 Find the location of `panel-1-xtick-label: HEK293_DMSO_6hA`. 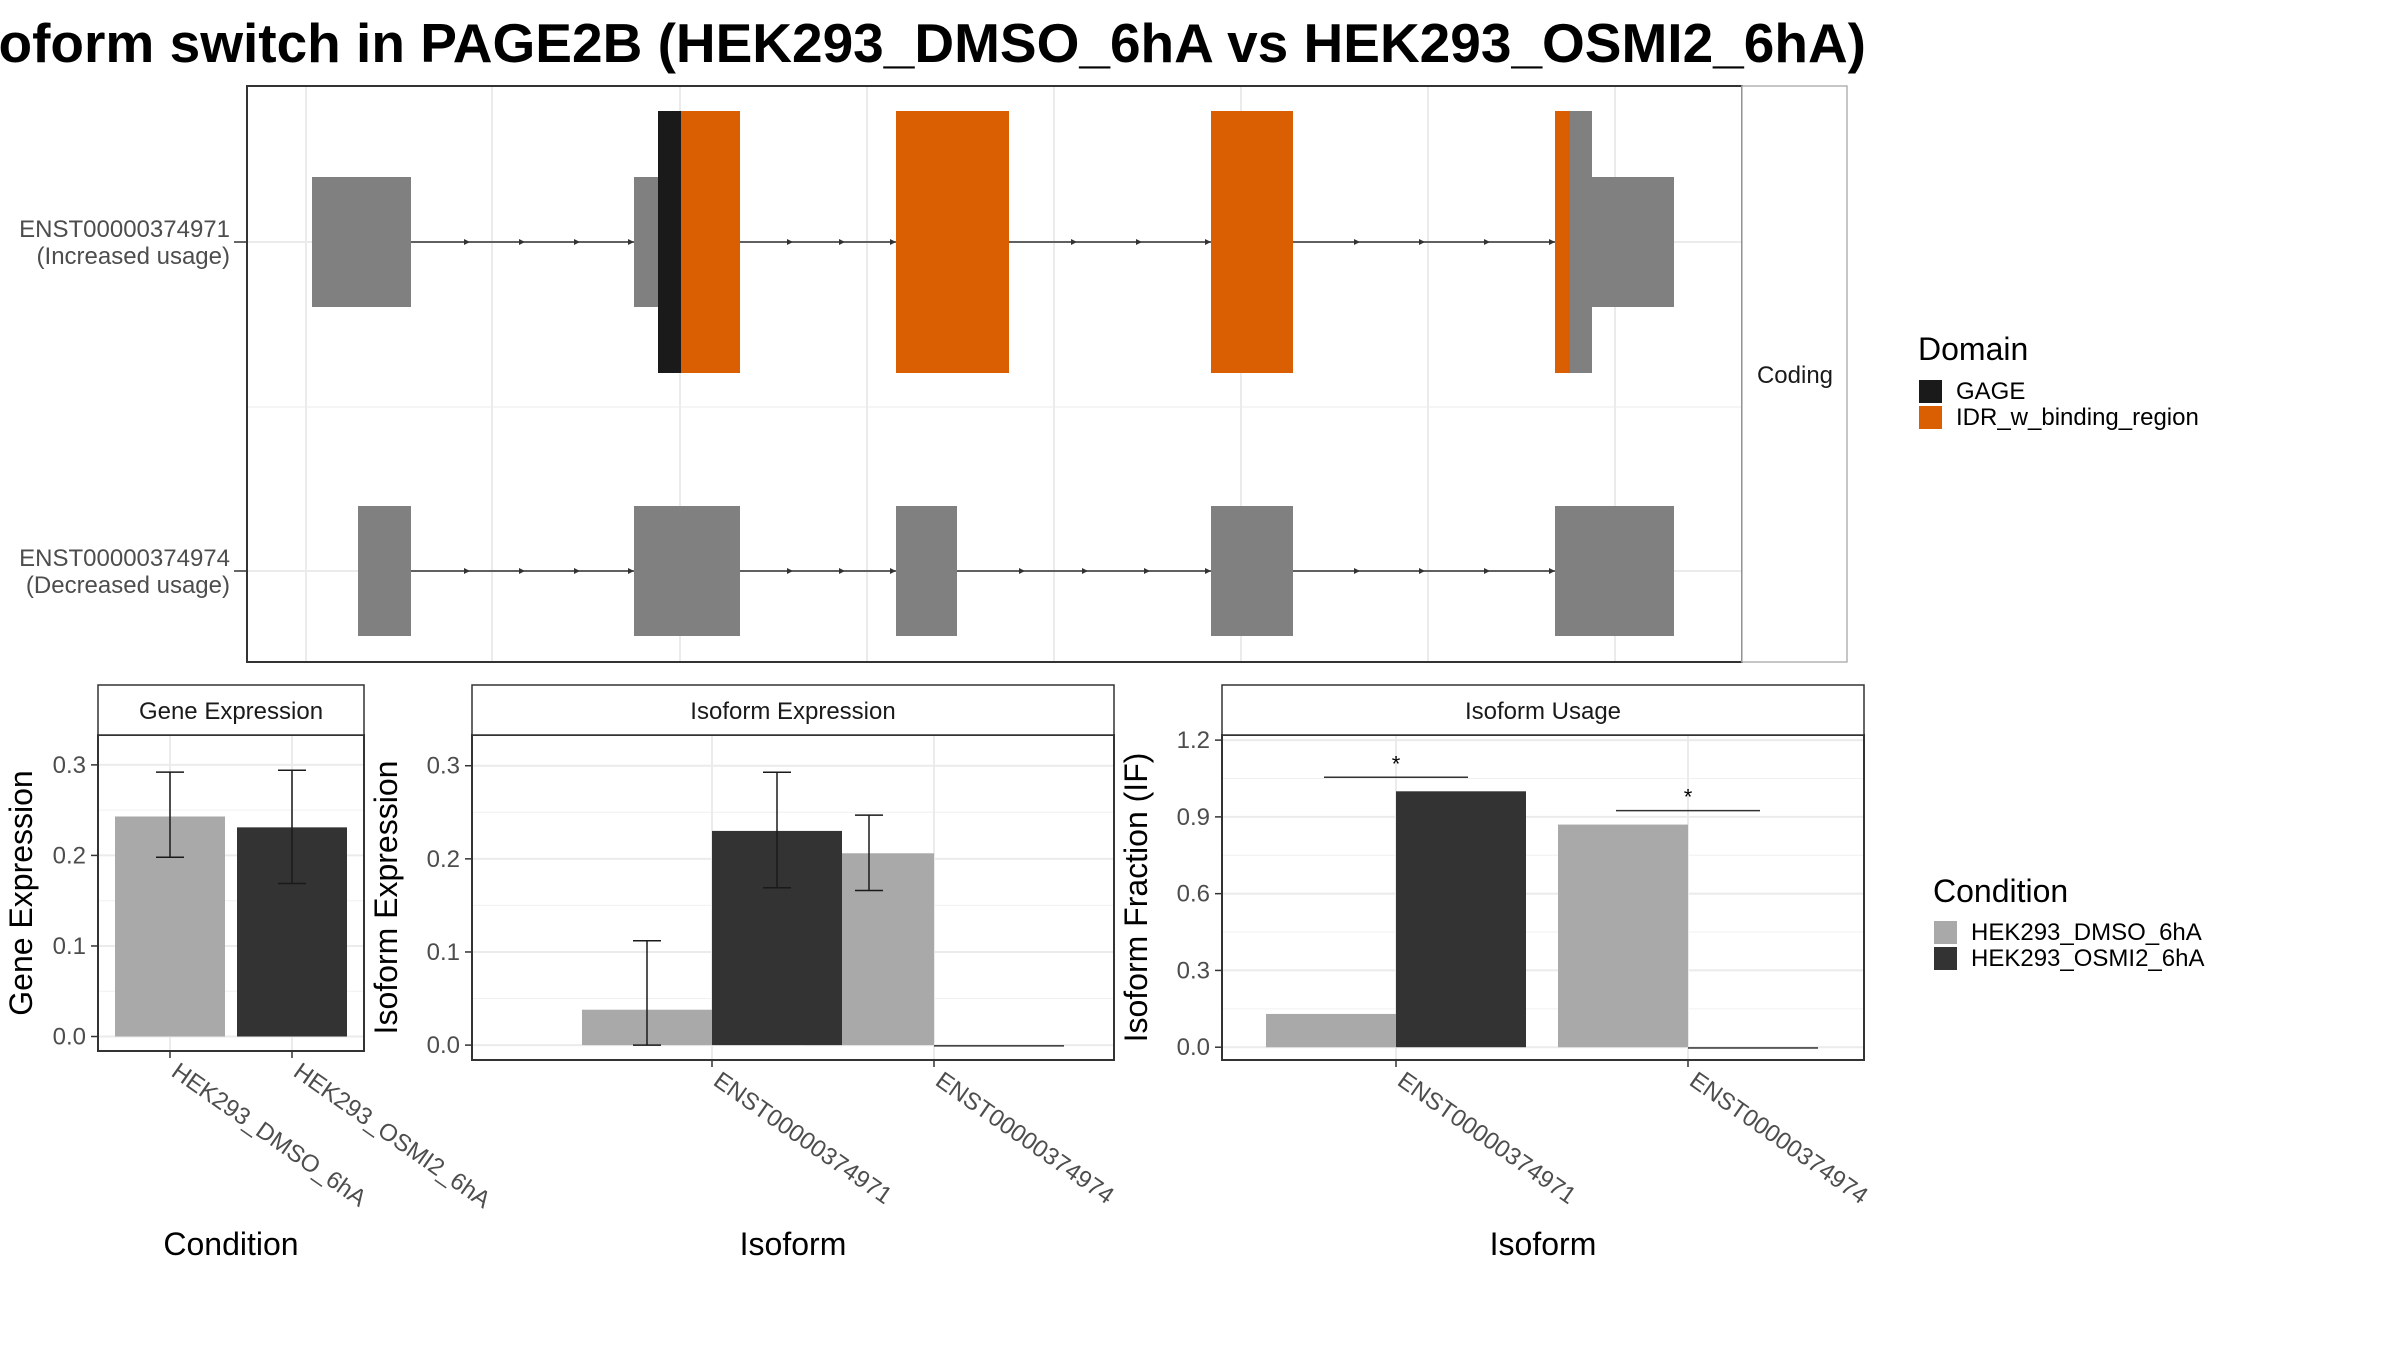

panel-1-xtick-label: HEK293_DMSO_6hA is located at coordinates (269, 1135).